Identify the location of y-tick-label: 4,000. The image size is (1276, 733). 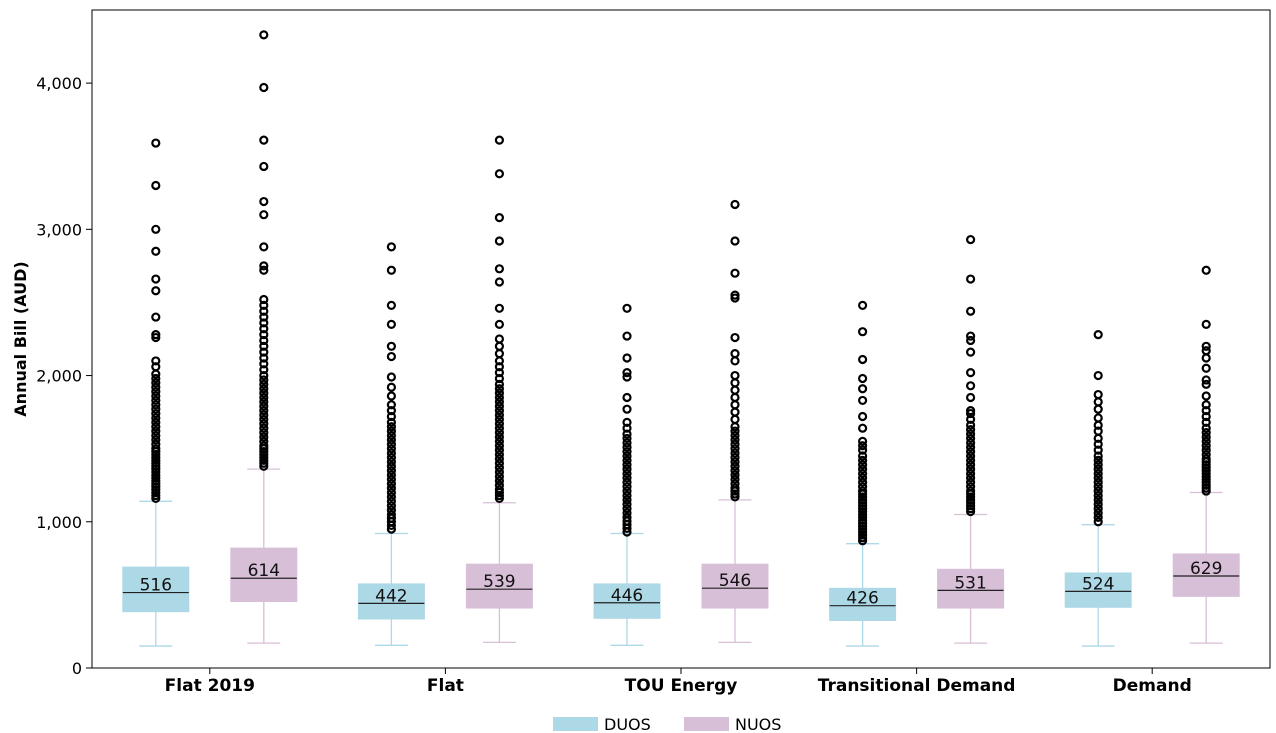
(59, 83).